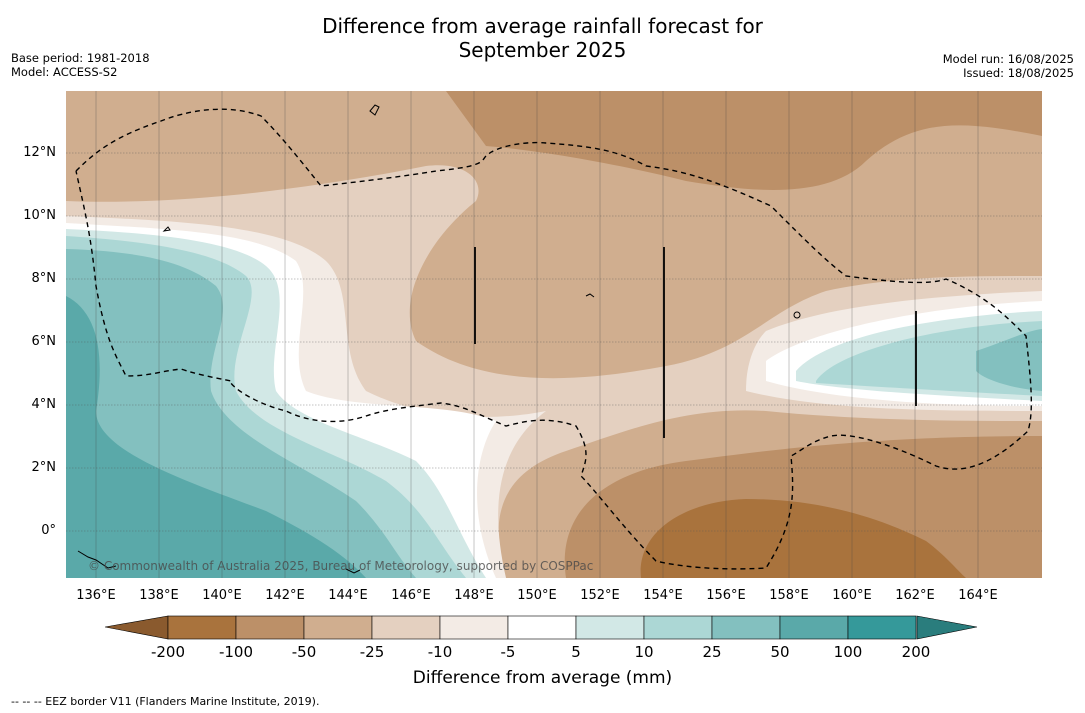 The width and height of the screenshot is (1085, 713). Describe the element at coordinates (947, 627) in the screenshot. I see `legend-overflow-arrow` at that location.